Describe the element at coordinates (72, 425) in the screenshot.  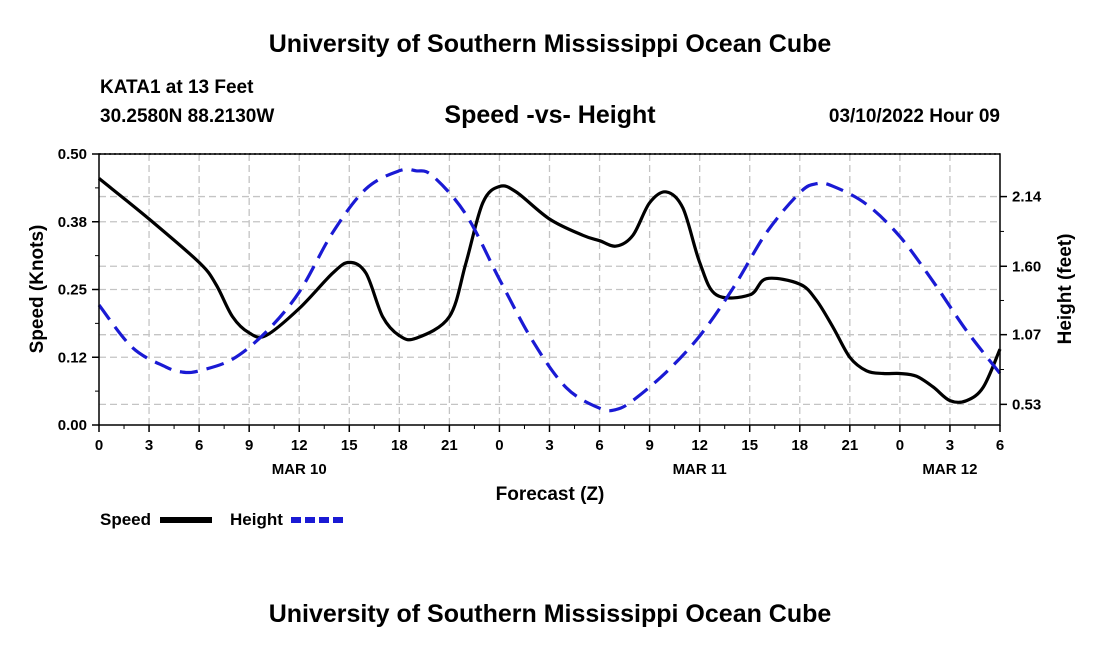
I see `y-tick-label: 0.00` at that location.